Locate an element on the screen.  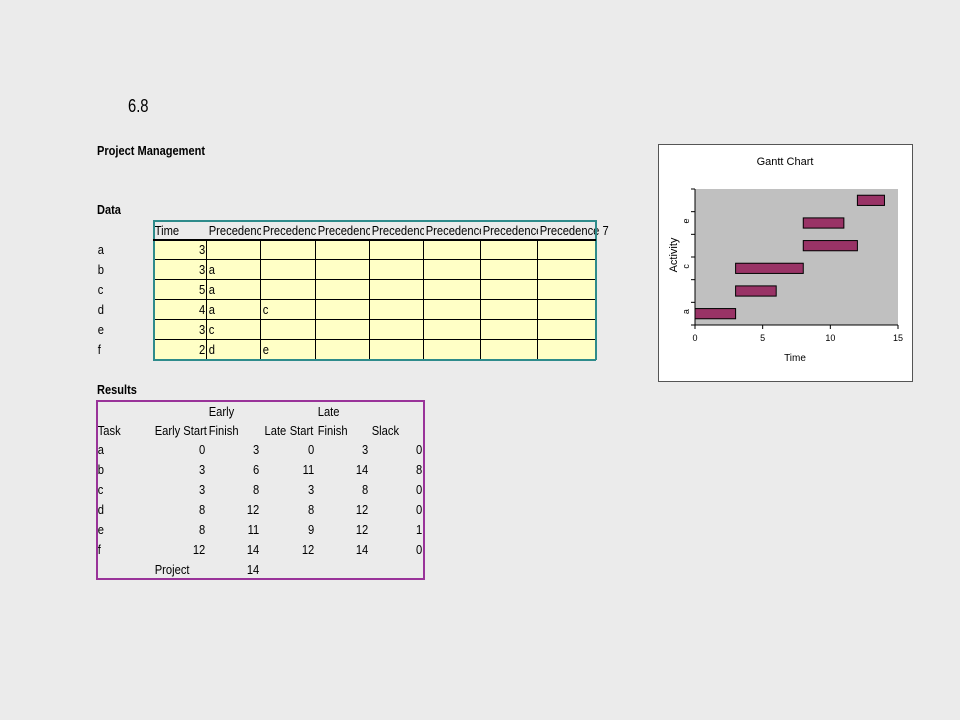
chart-title: Gantt Chart is located at coordinates (785, 162).